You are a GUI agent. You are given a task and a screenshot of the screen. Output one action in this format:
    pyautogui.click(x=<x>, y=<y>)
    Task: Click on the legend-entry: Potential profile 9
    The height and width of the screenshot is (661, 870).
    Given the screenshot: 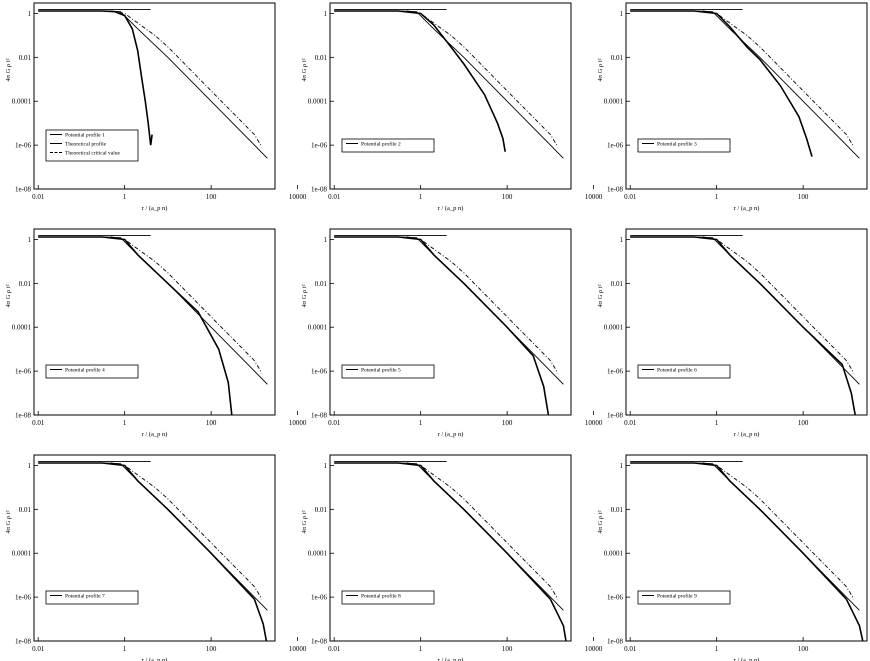 What is the action you would take?
    pyautogui.click(x=677, y=596)
    